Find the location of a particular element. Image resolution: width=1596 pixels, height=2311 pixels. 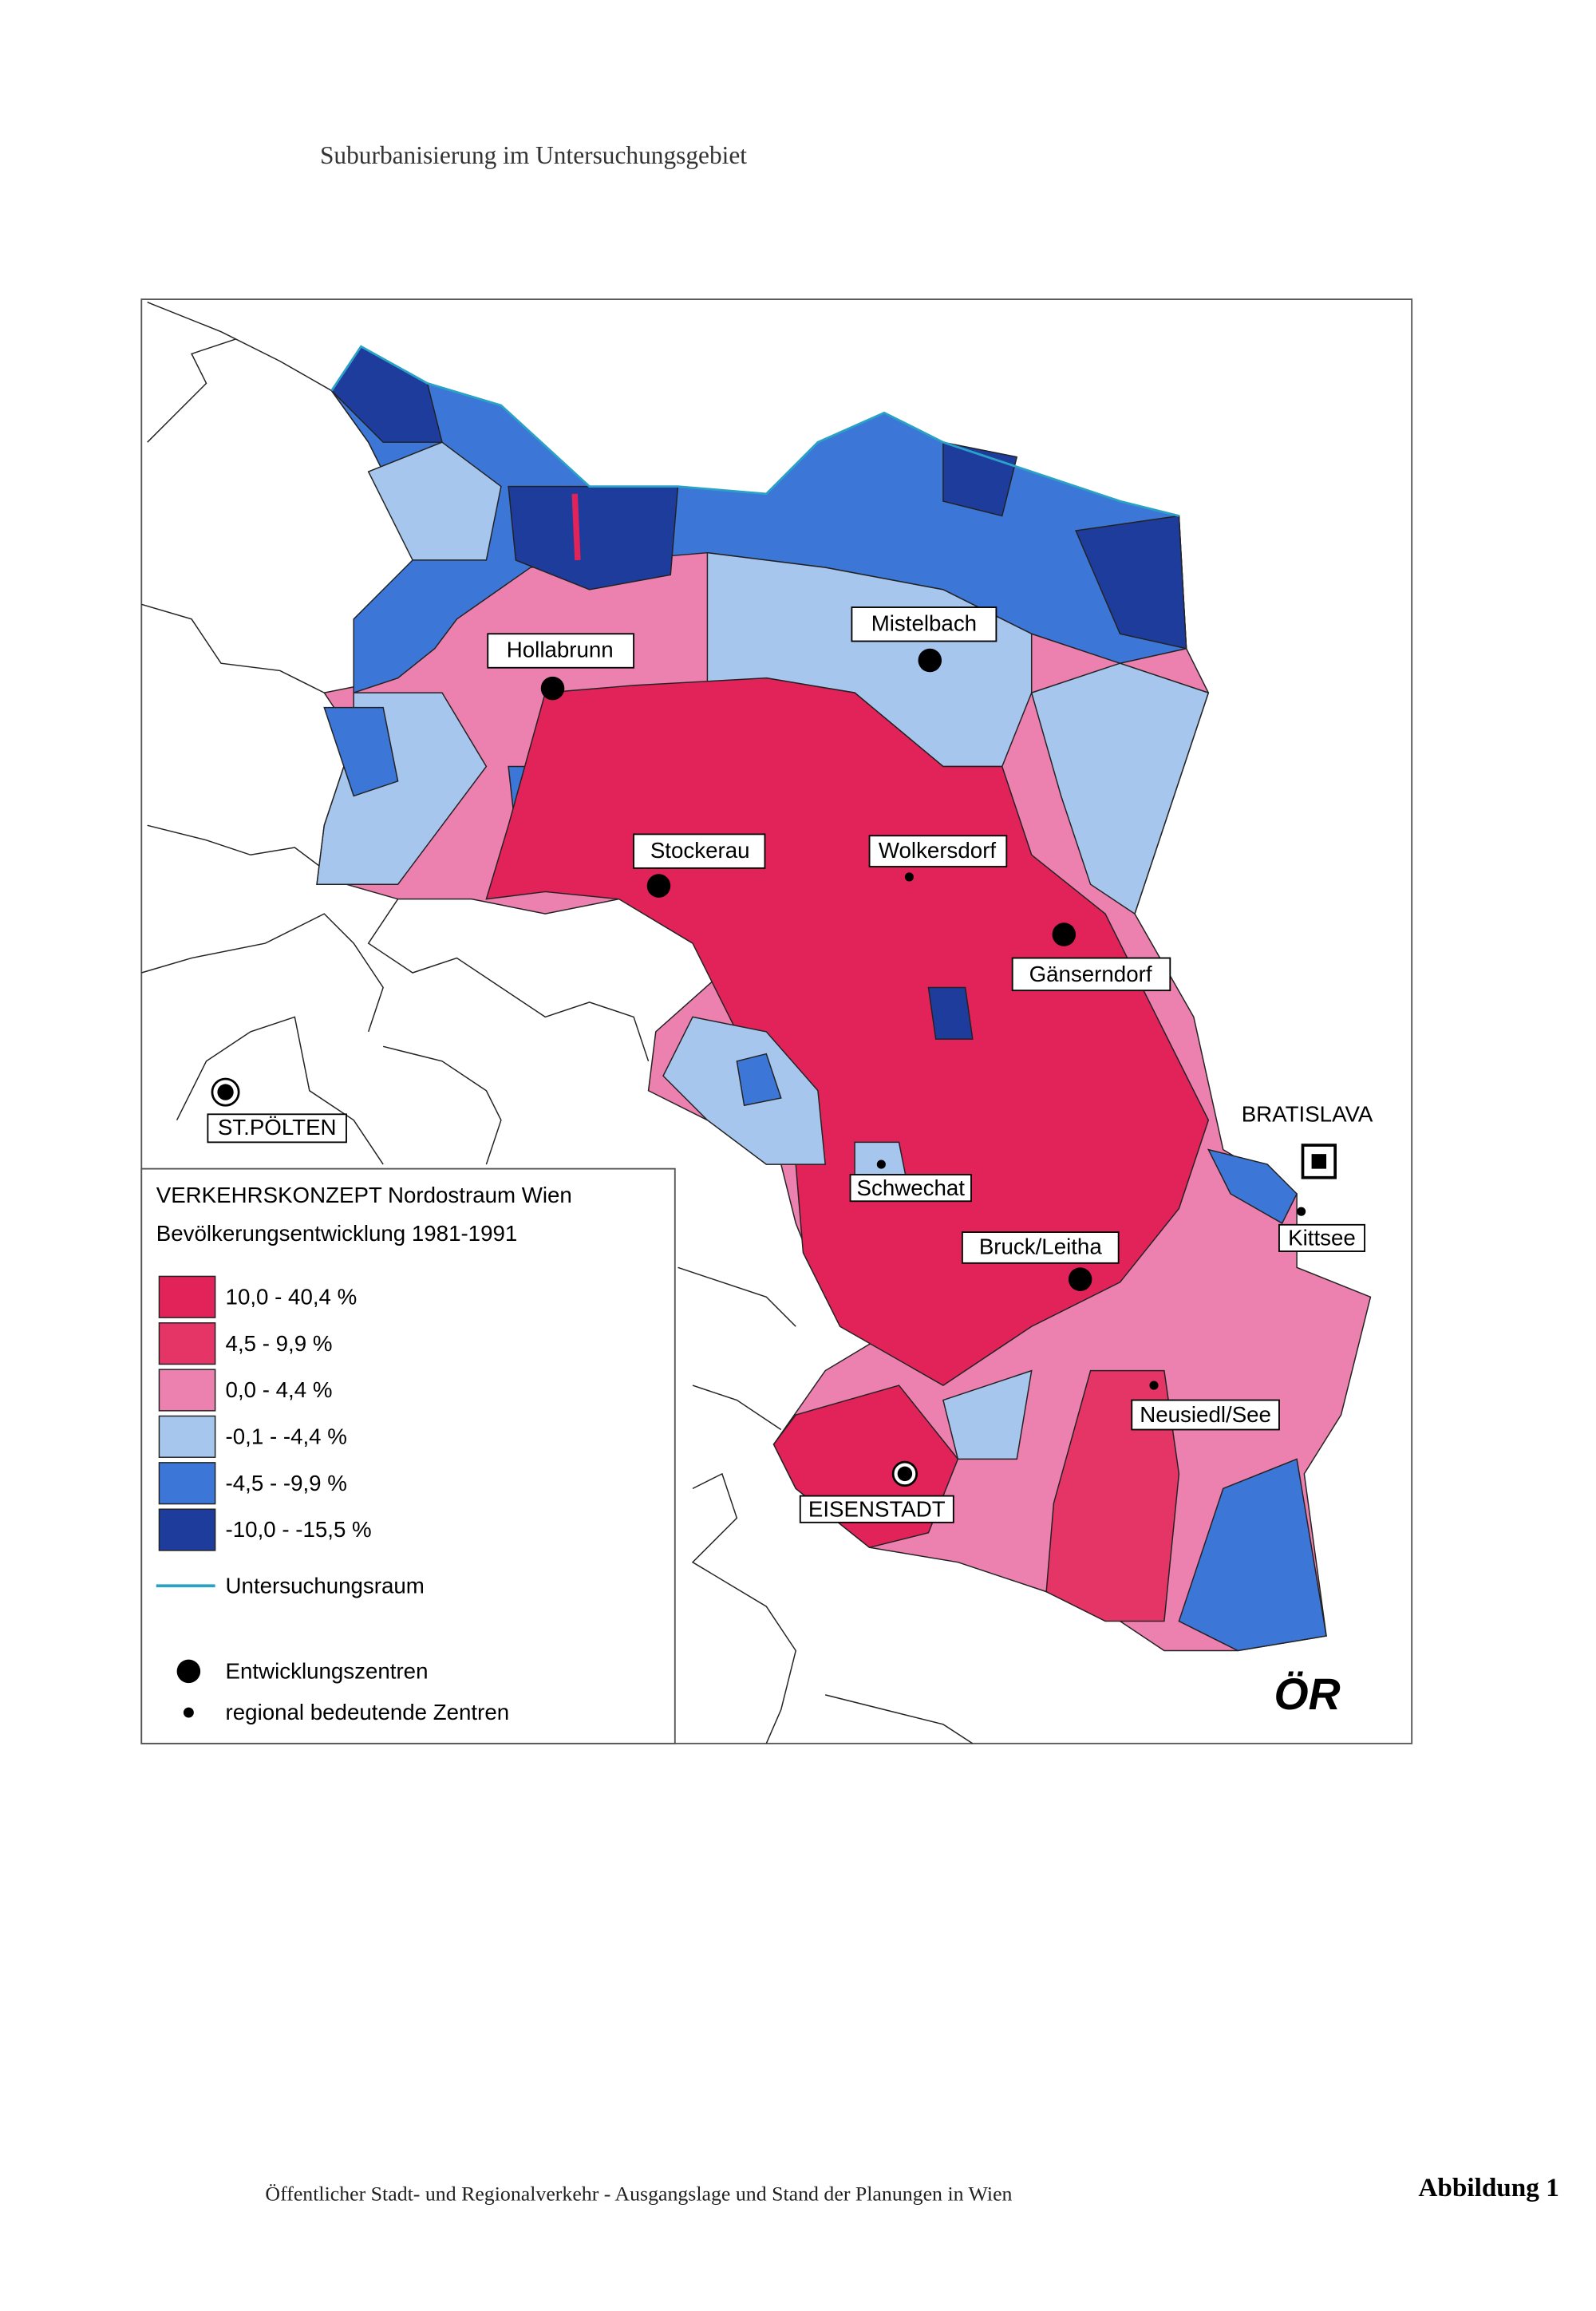

figure-label: Abbildung 1 is located at coordinates (1488, 2188).